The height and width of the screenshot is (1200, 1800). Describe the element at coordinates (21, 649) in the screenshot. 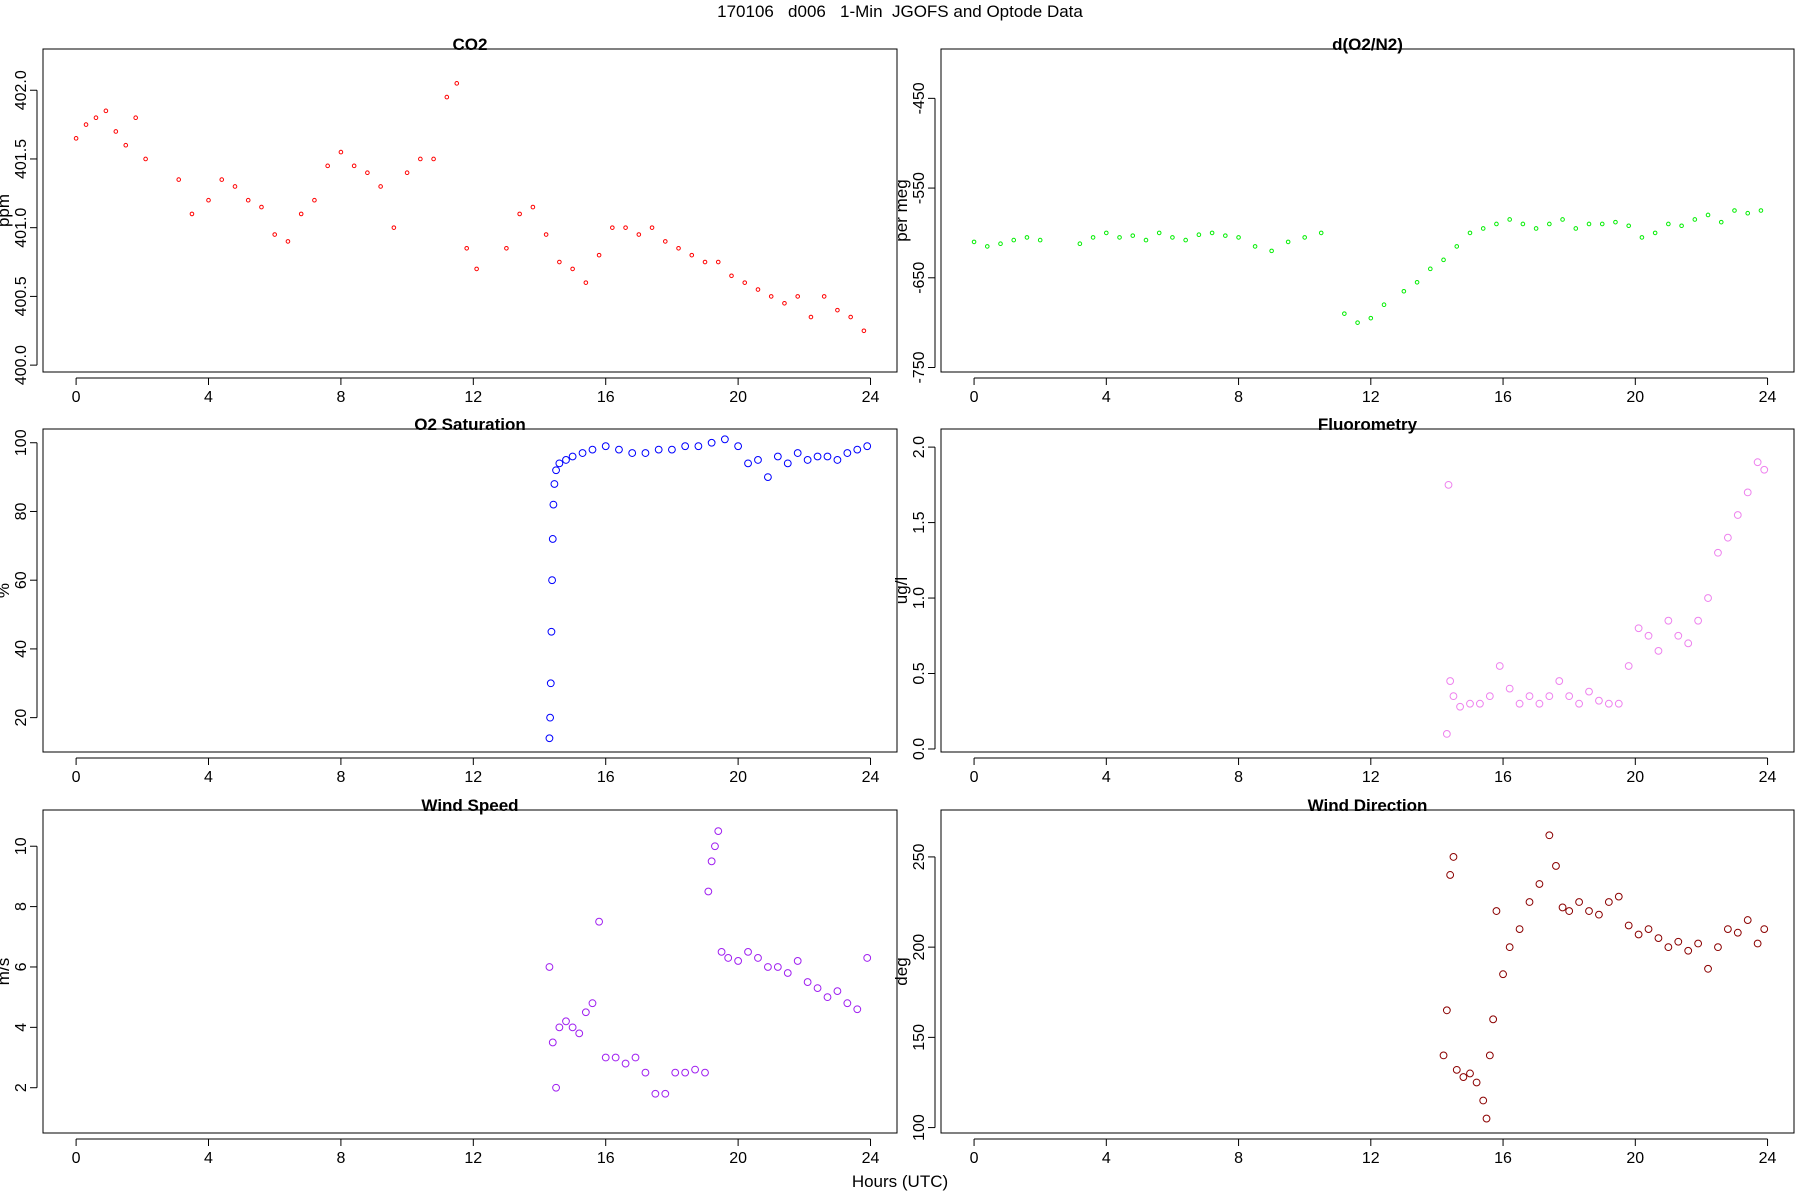

I see `y-tick-label: 40` at that location.